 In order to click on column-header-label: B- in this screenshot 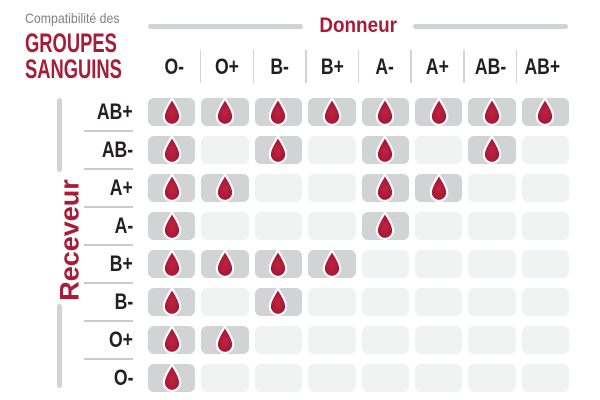, I will do `click(279, 66)`.